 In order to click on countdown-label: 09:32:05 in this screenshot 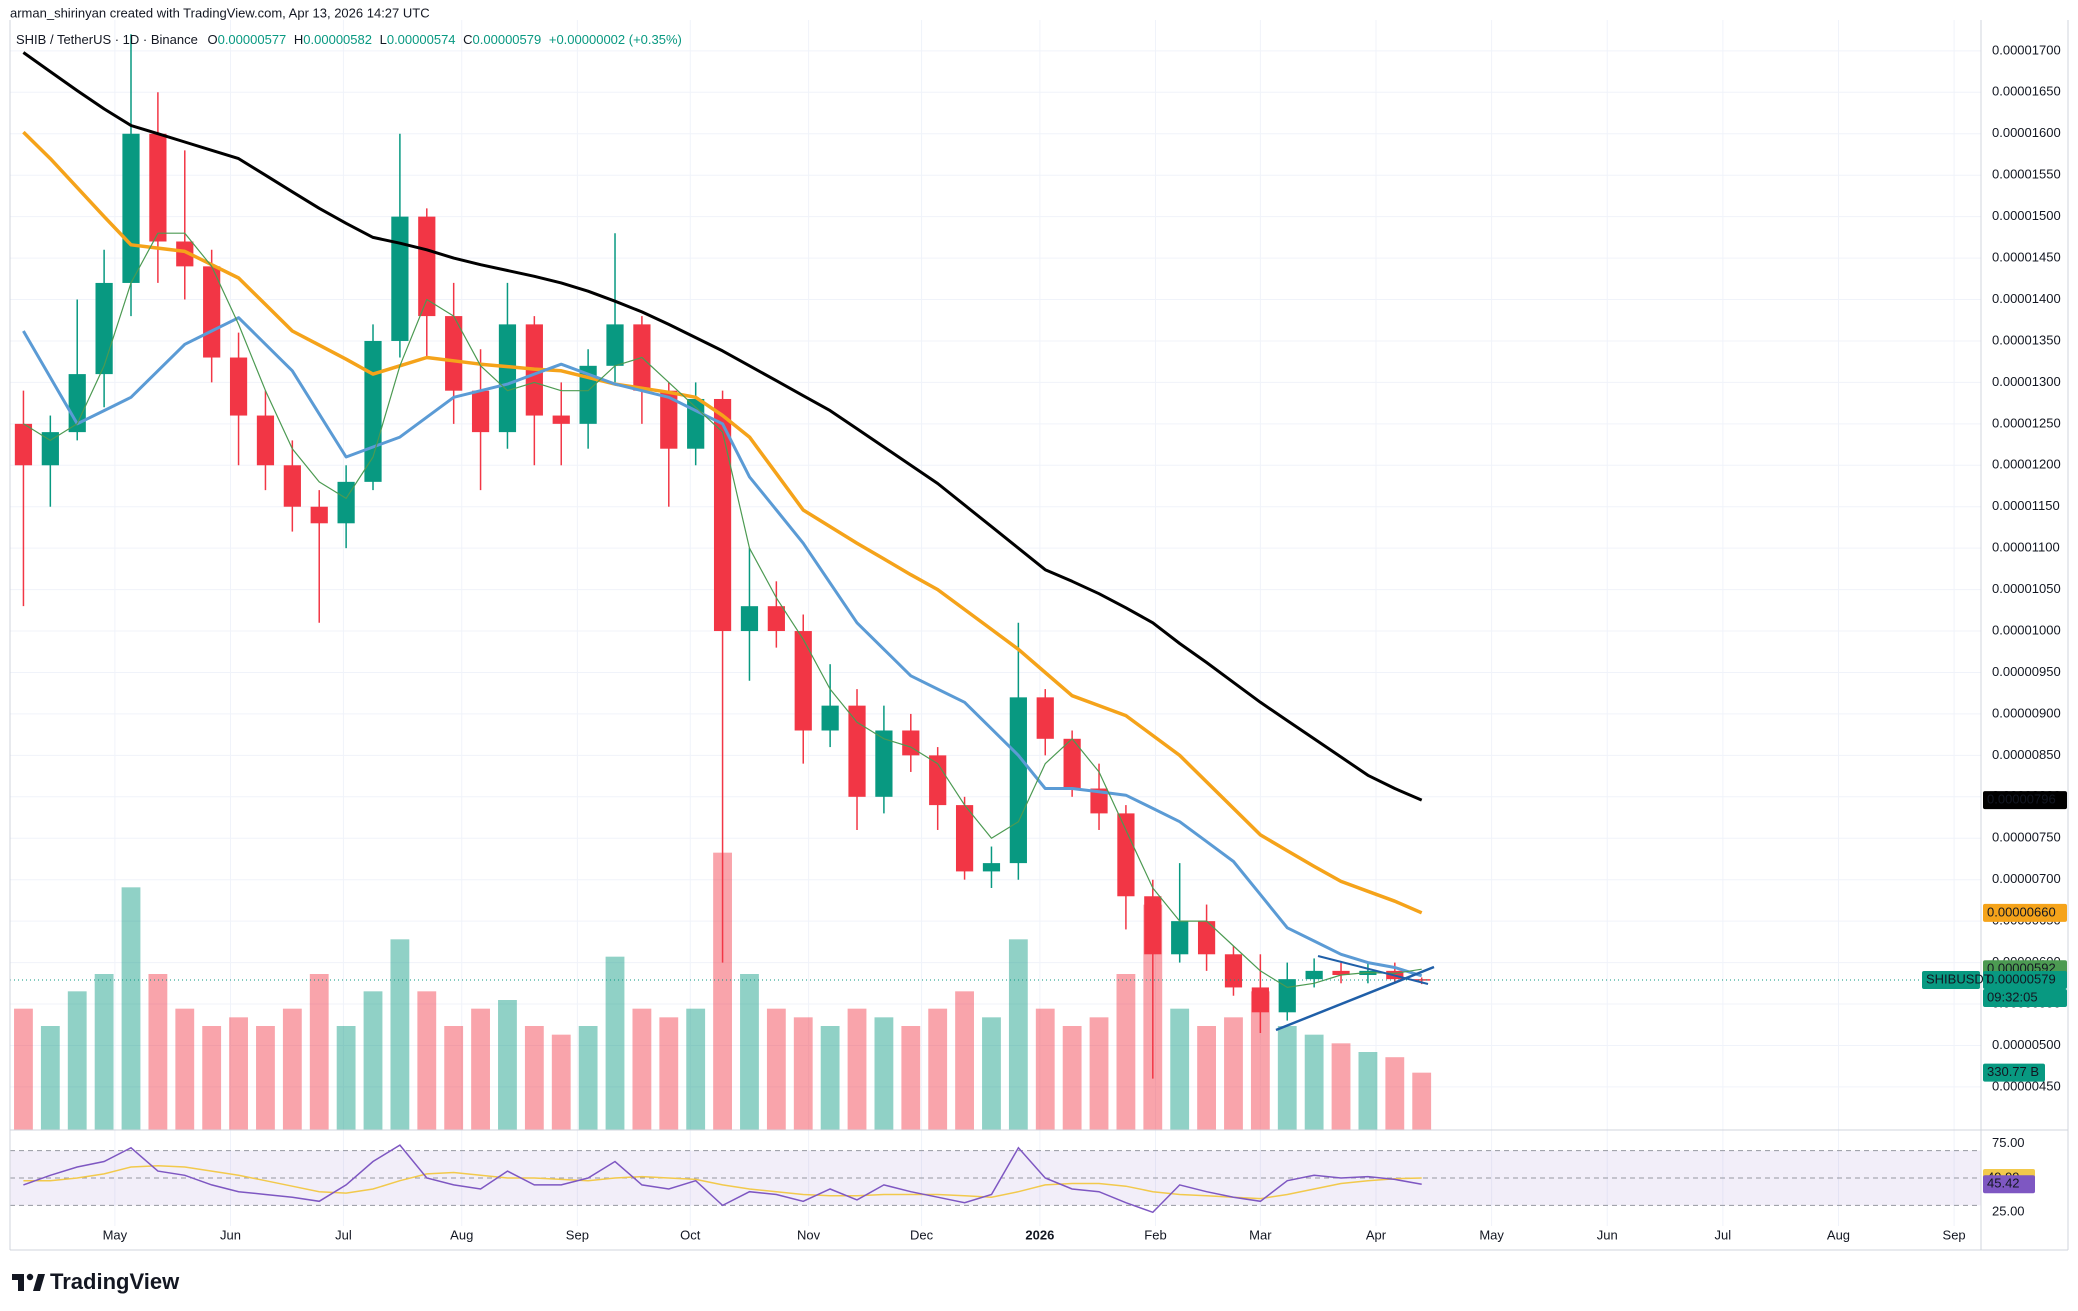, I will do `click(2012, 996)`.